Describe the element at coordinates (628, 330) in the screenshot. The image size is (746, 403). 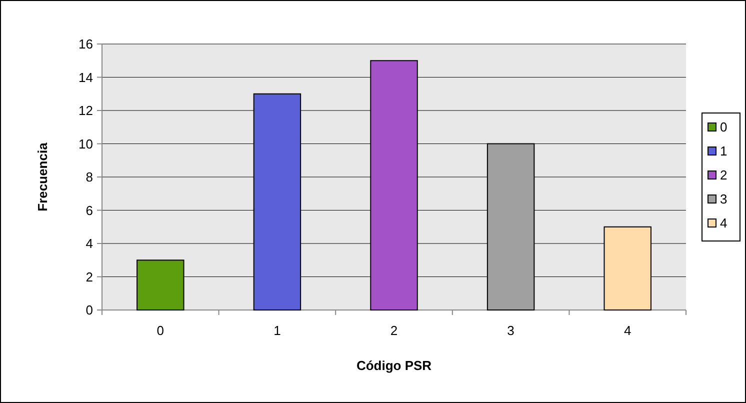
I see `x-tick-label: 4` at that location.